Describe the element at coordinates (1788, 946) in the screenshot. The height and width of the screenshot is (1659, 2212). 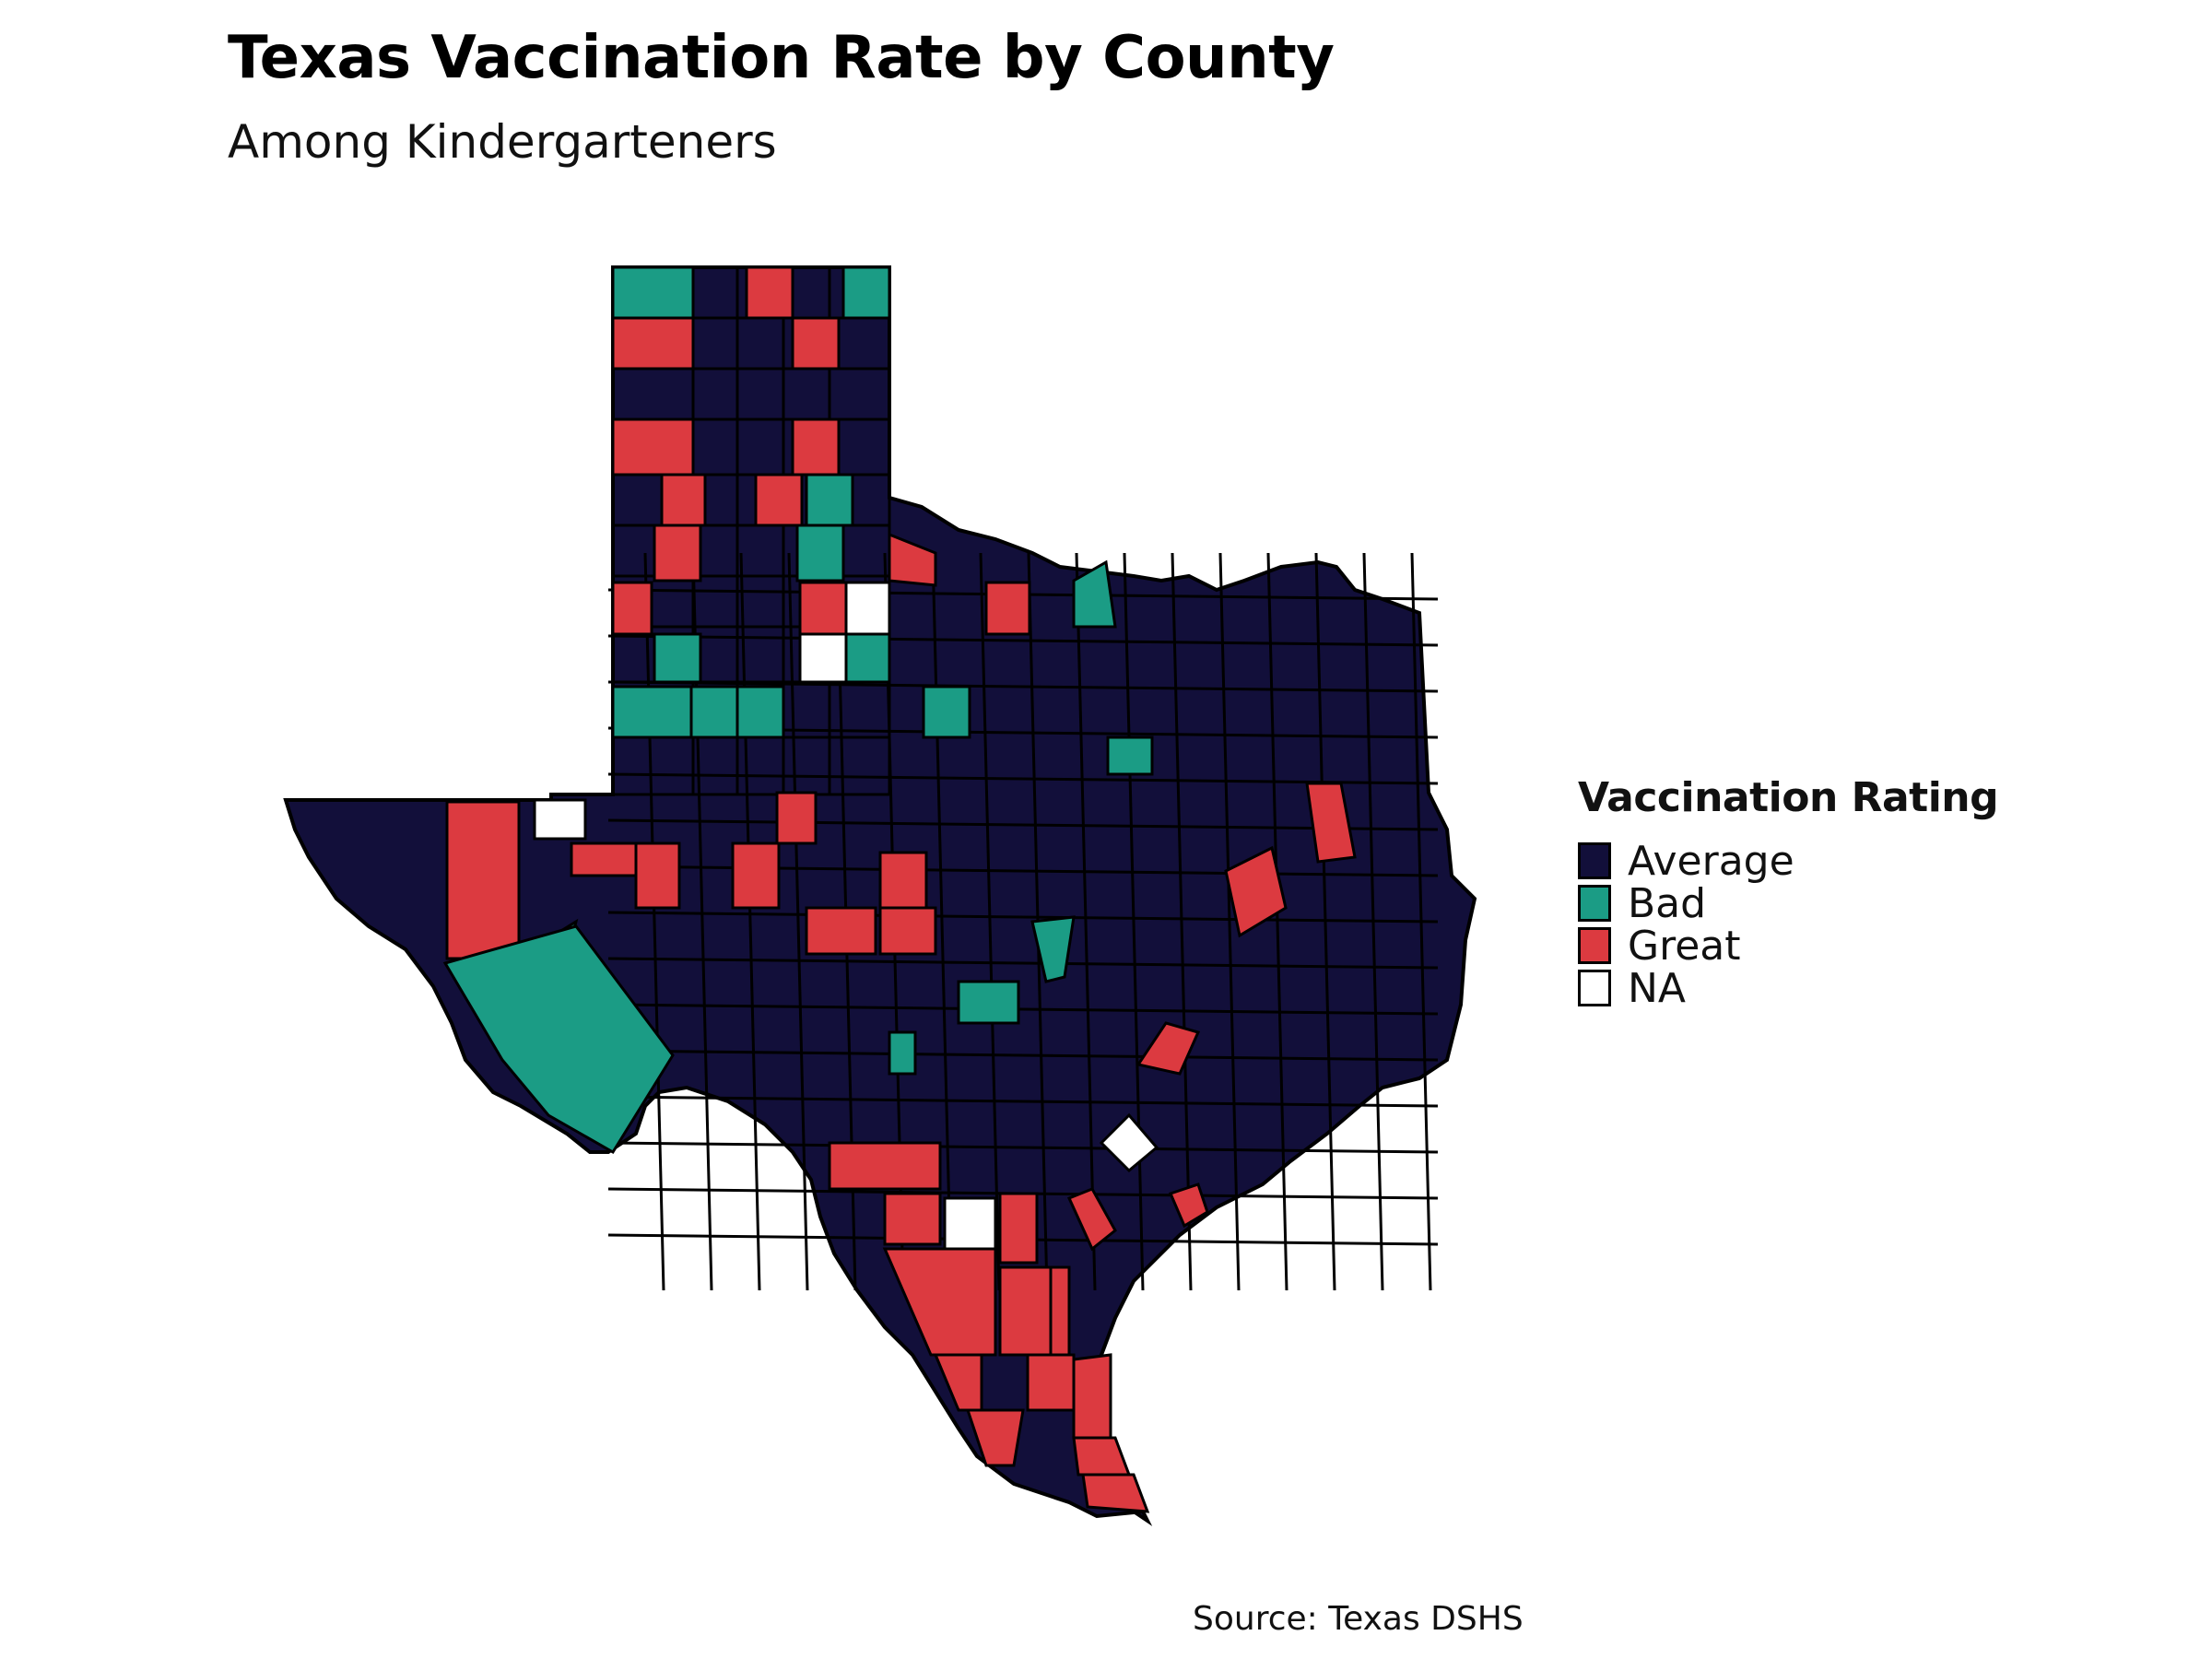
I see `legend-item-great: Great` at that location.